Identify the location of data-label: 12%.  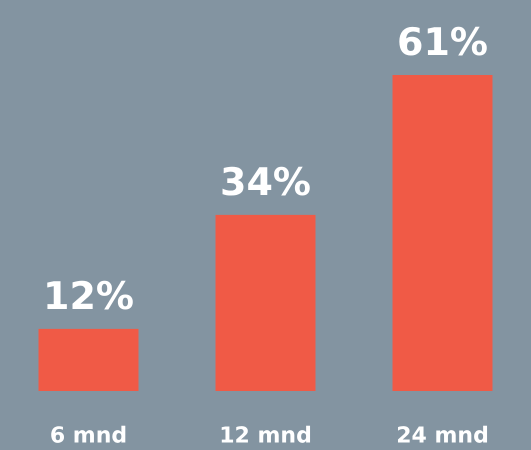
(88, 296).